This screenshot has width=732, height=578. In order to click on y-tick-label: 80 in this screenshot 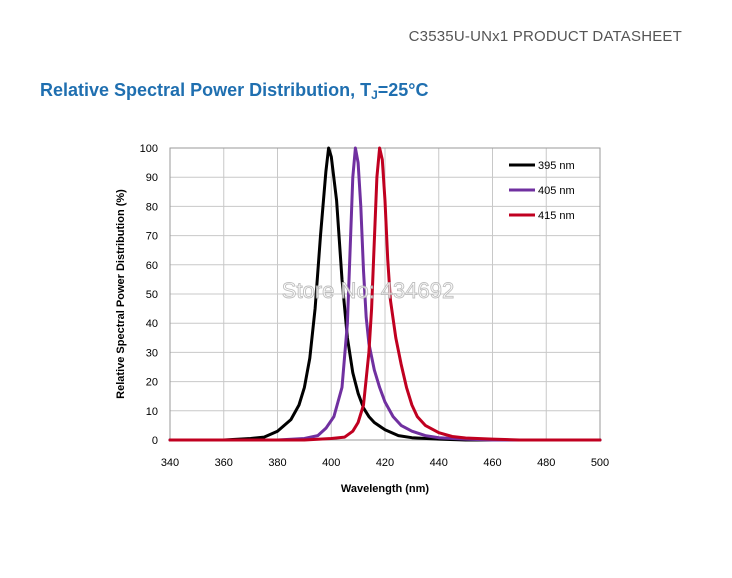, I will do `click(152, 207)`.